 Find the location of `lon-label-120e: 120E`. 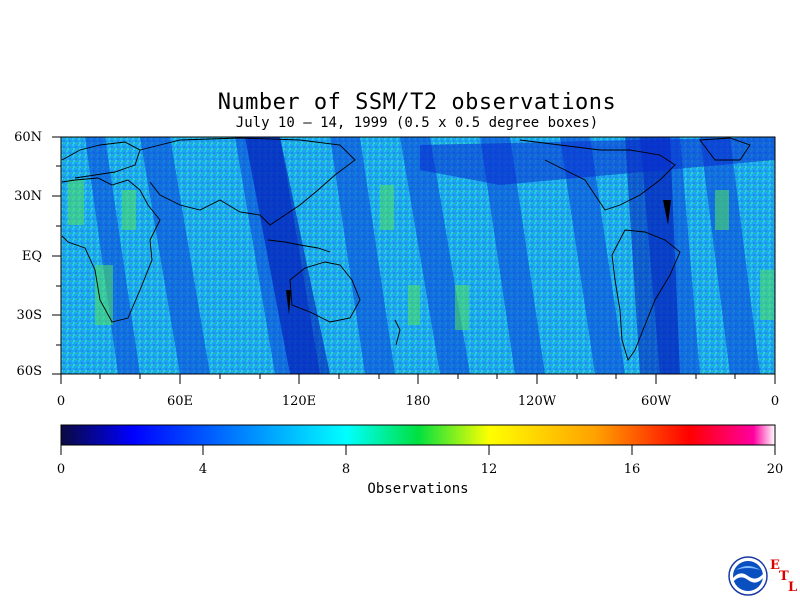

lon-label-120e: 120E is located at coordinates (299, 401).